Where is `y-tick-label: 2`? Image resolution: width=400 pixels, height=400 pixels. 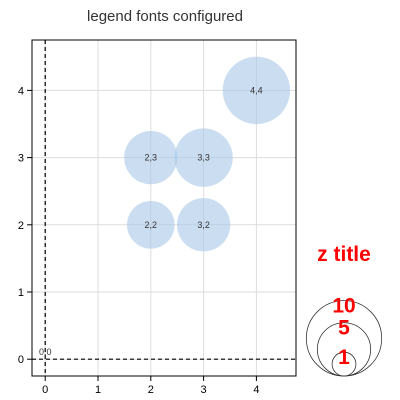
y-tick-label: 2 is located at coordinates (21, 226).